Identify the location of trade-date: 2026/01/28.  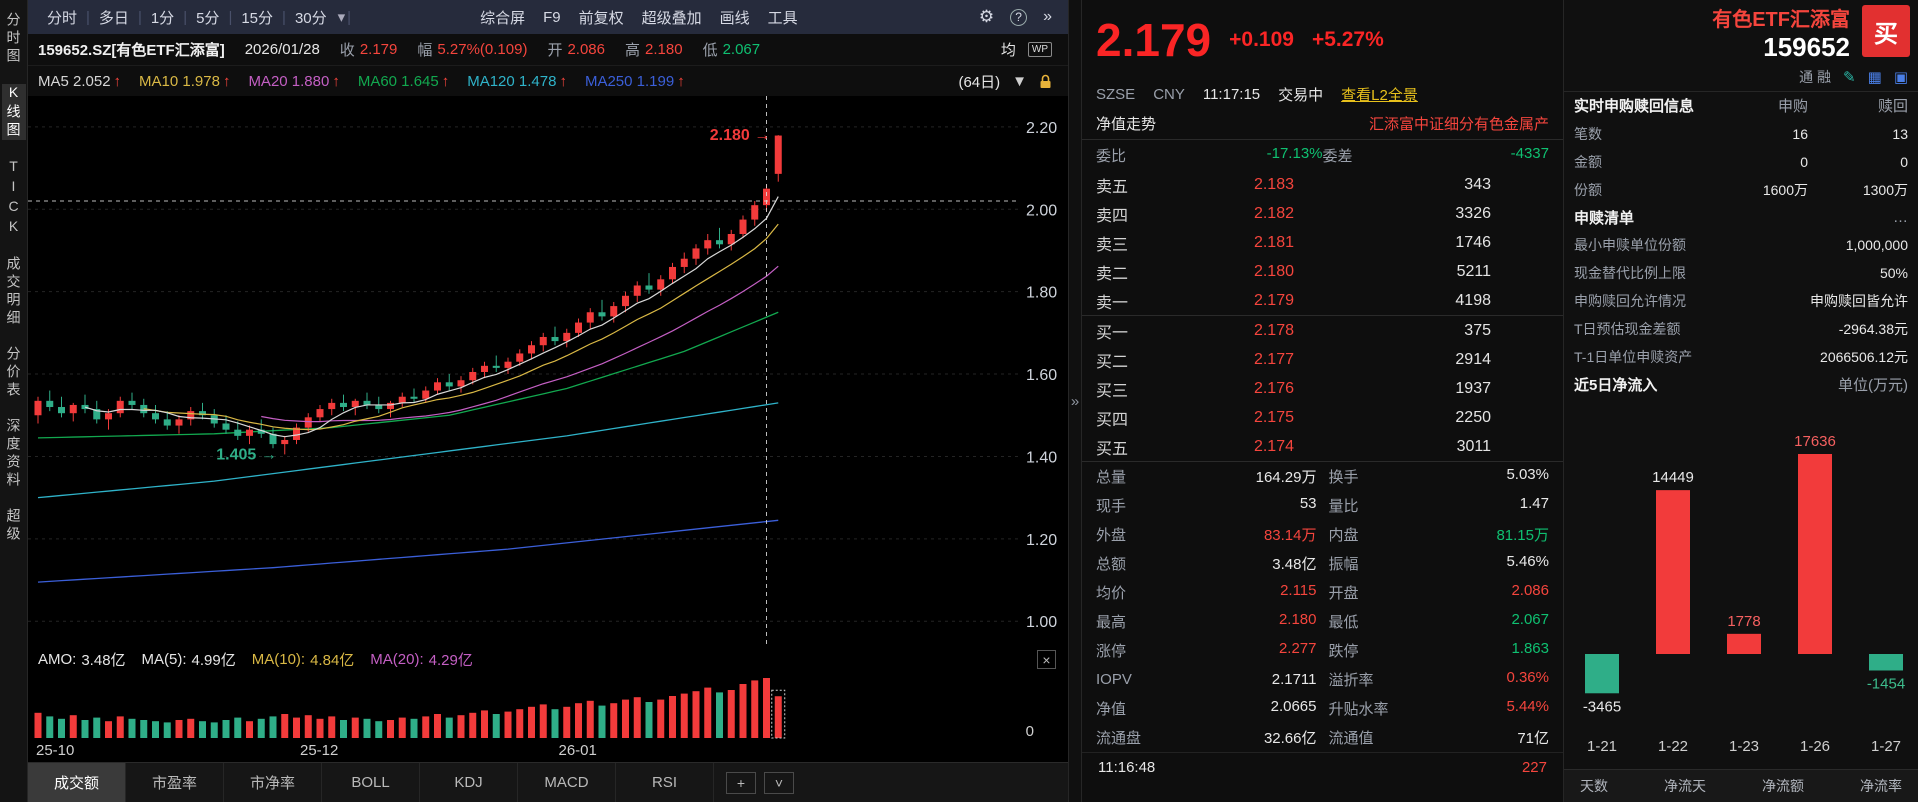
(282, 49).